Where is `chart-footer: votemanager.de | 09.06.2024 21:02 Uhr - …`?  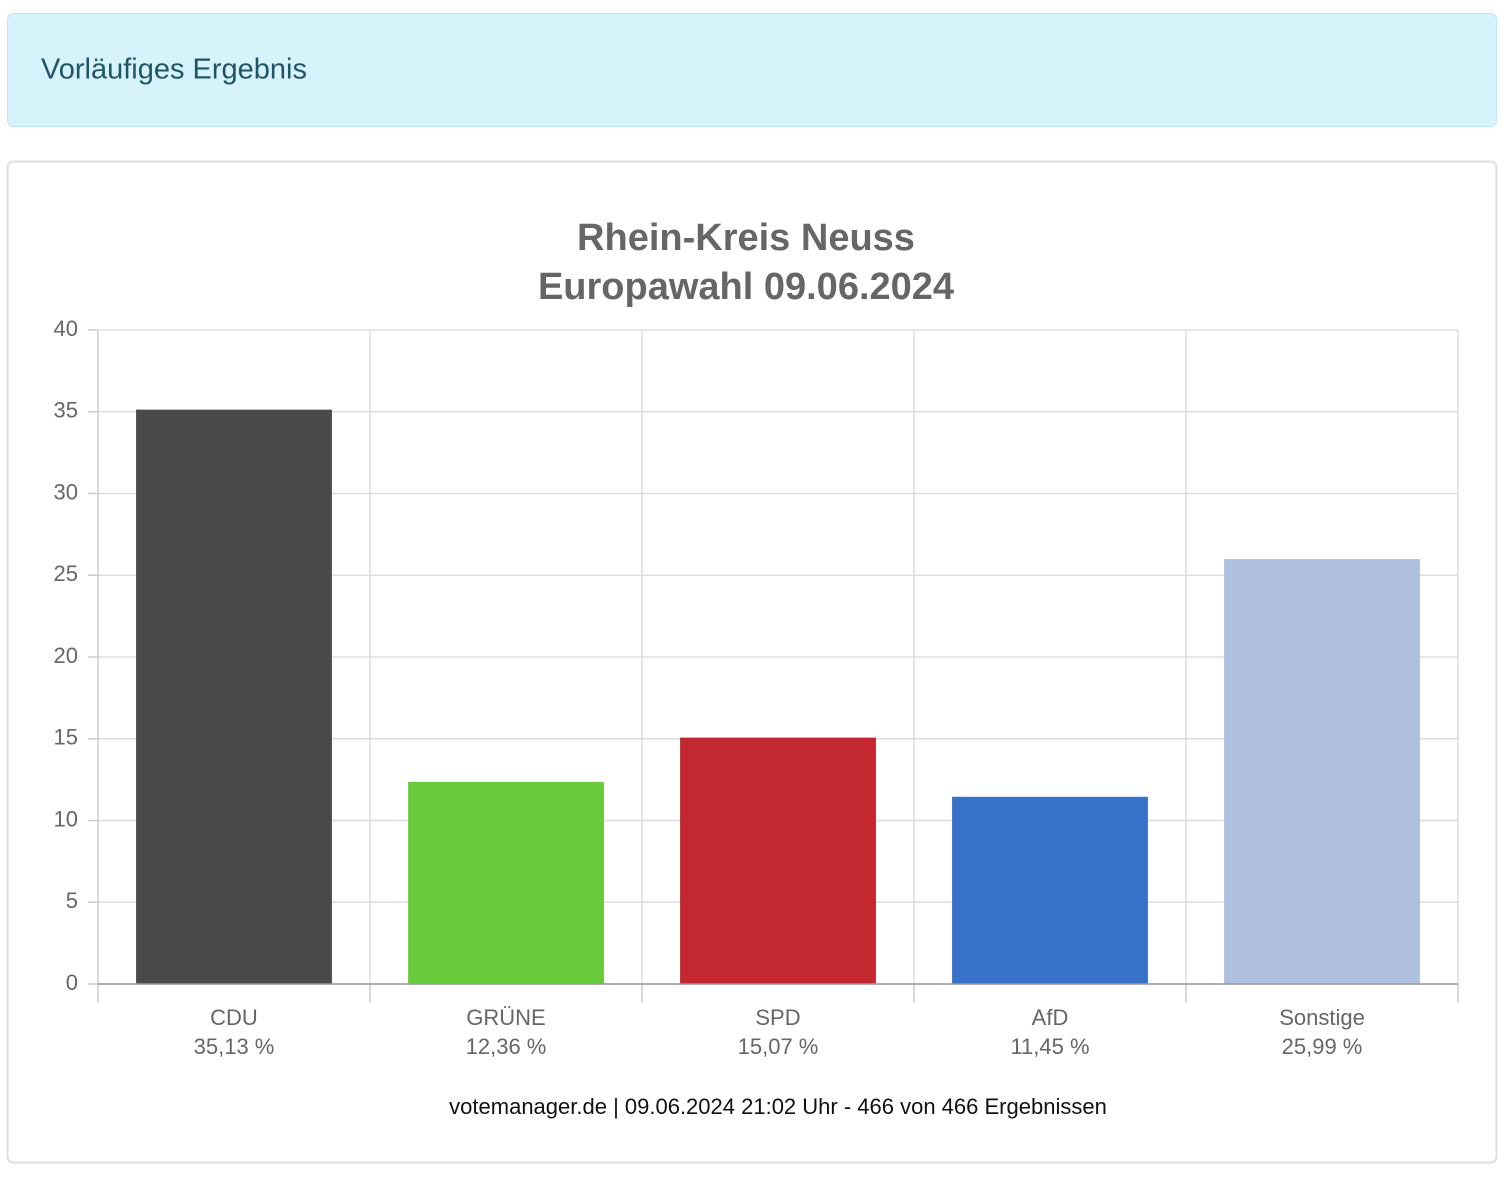
chart-footer: votemanager.de | 09.06.2024 21:02 Uhr - … is located at coordinates (778, 1106).